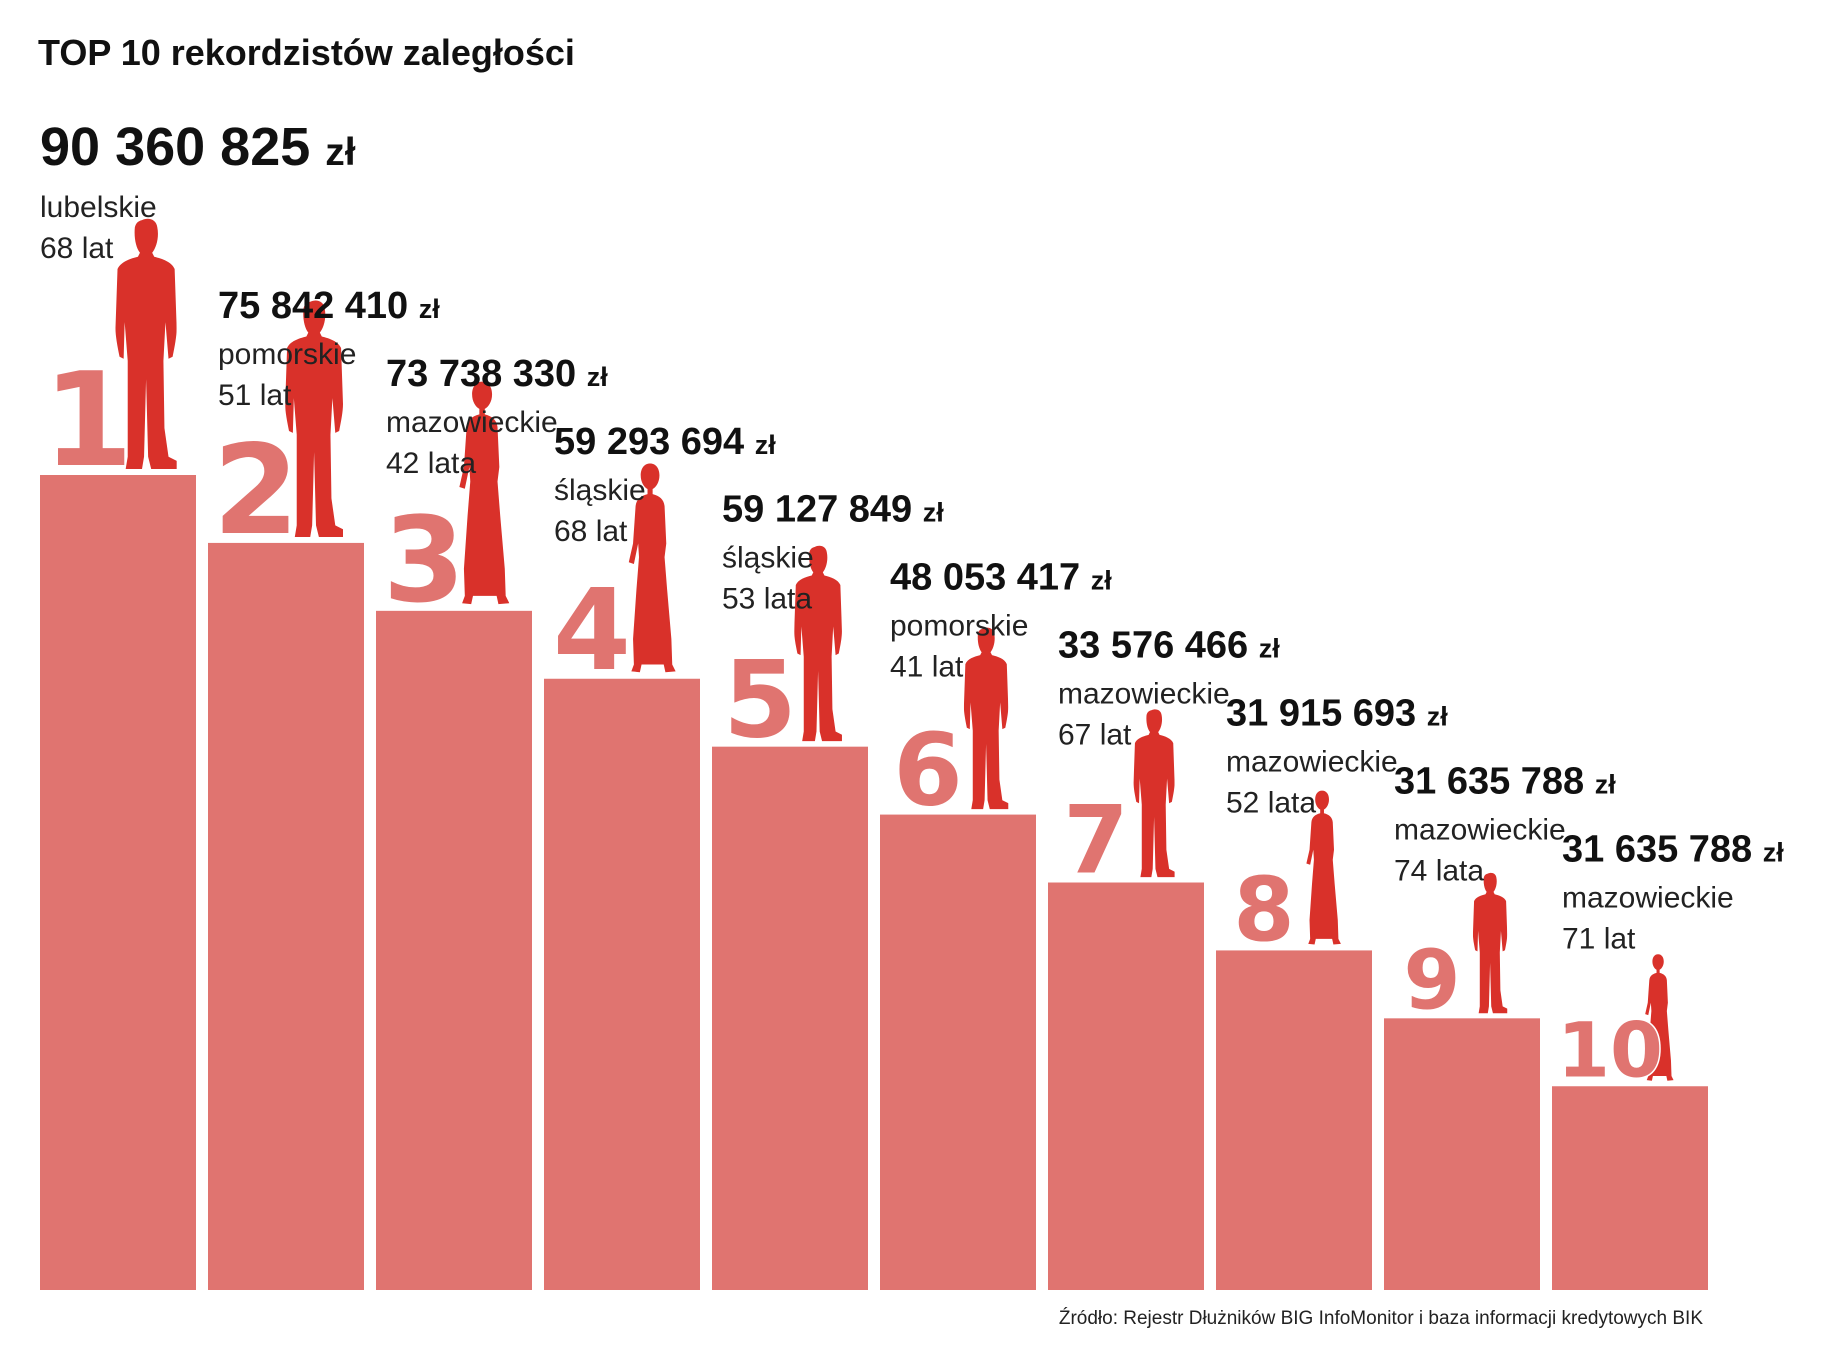  Describe the element at coordinates (1337, 713) in the screenshot. I see `value-label: 31 915 693 zł` at that location.